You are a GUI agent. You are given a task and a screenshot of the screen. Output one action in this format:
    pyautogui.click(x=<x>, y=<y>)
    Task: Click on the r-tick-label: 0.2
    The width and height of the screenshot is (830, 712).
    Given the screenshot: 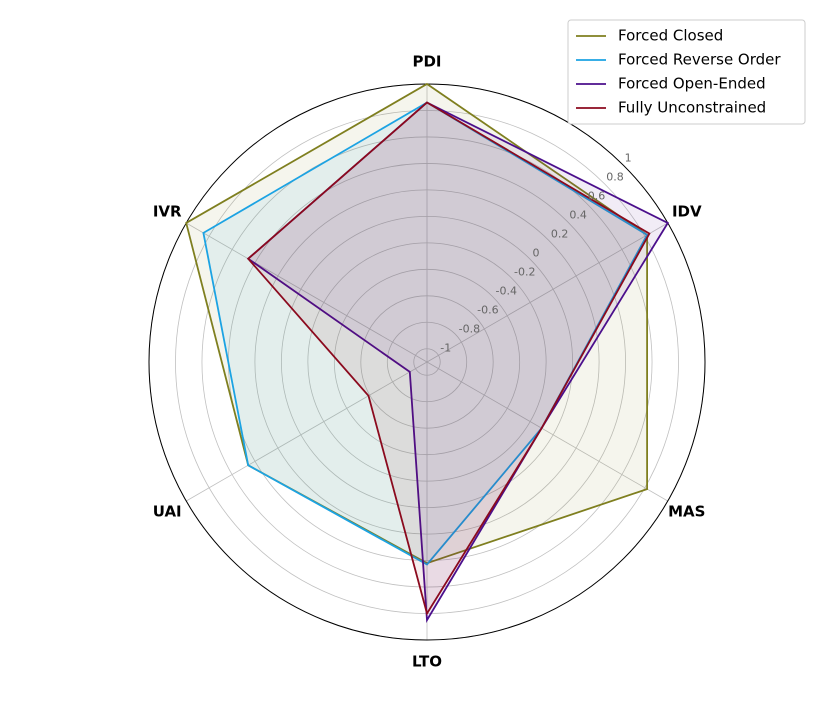 What is the action you would take?
    pyautogui.click(x=560, y=234)
    